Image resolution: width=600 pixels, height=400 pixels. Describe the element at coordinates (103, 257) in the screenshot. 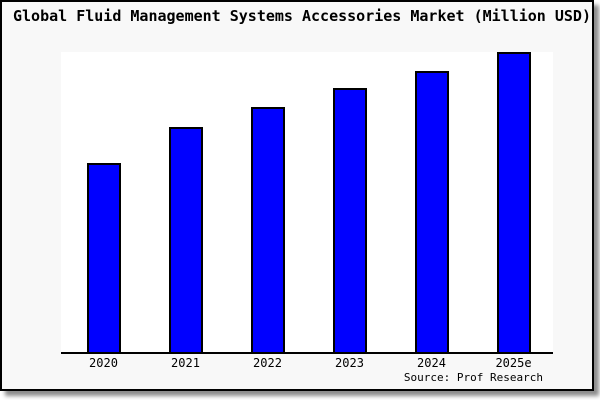

I see `bar-2020` at that location.